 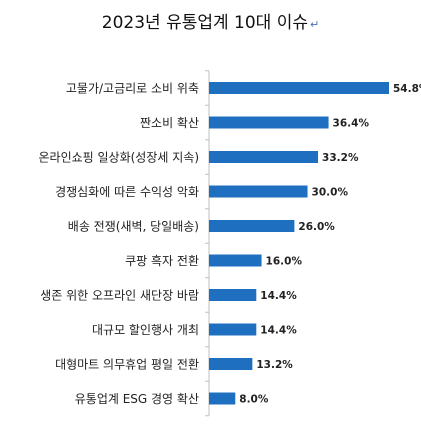 I want to click on category-label: 짠소비 확산, so click(x=169, y=123).